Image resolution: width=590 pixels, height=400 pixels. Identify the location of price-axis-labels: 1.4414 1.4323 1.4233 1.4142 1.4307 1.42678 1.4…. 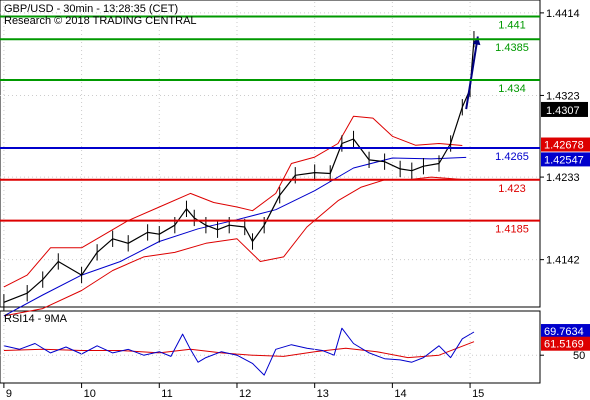
(565, 137).